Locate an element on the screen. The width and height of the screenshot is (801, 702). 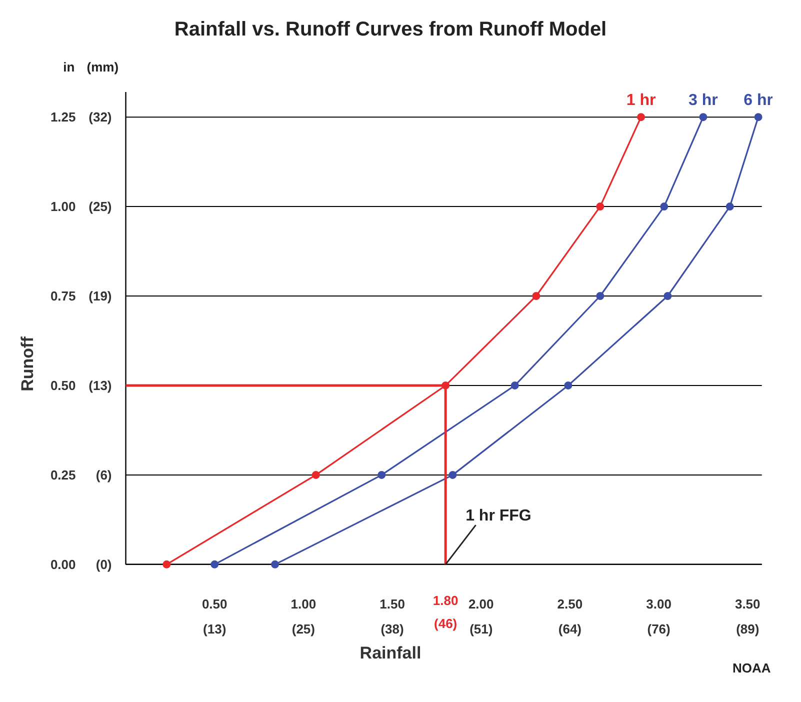
chart-title: Rainfall vs. Runoff Curves from Runoff Model is located at coordinates (390, 29).